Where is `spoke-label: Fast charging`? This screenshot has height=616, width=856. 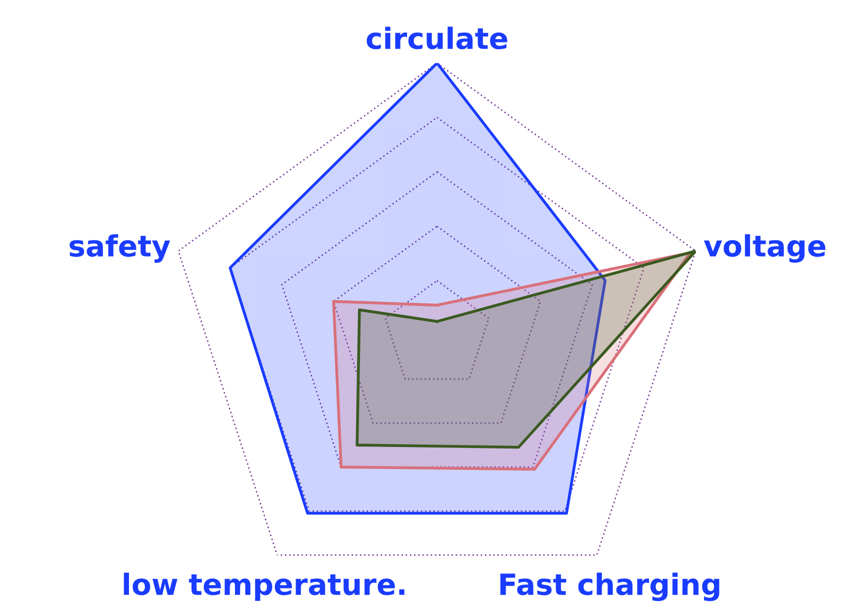 spoke-label: Fast charging is located at coordinates (610, 587).